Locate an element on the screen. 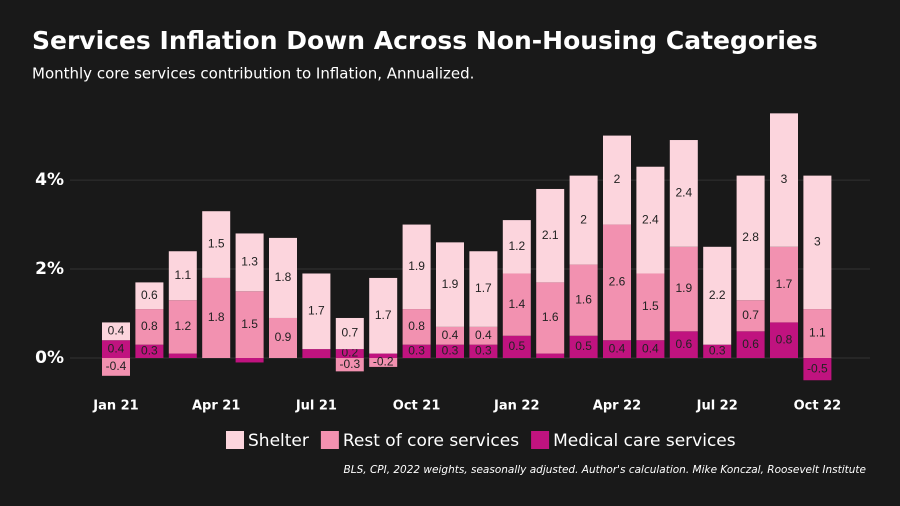  data-label: 1.5 is located at coordinates (249, 324).